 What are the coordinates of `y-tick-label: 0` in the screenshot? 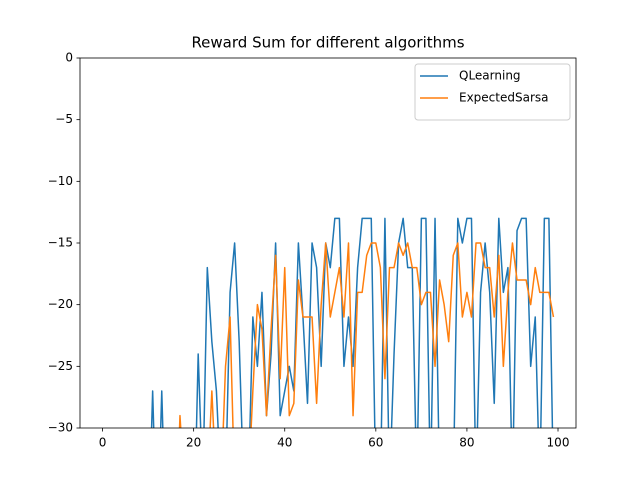 It's located at (69, 58).